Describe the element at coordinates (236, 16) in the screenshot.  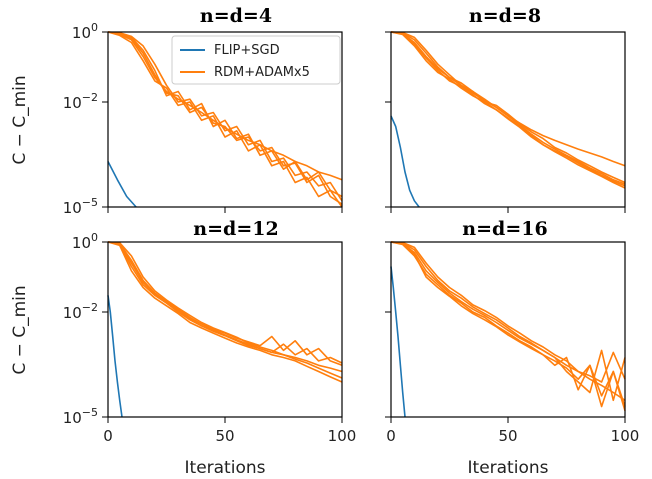
I see `panel-title-n4: n=d=4` at that location.